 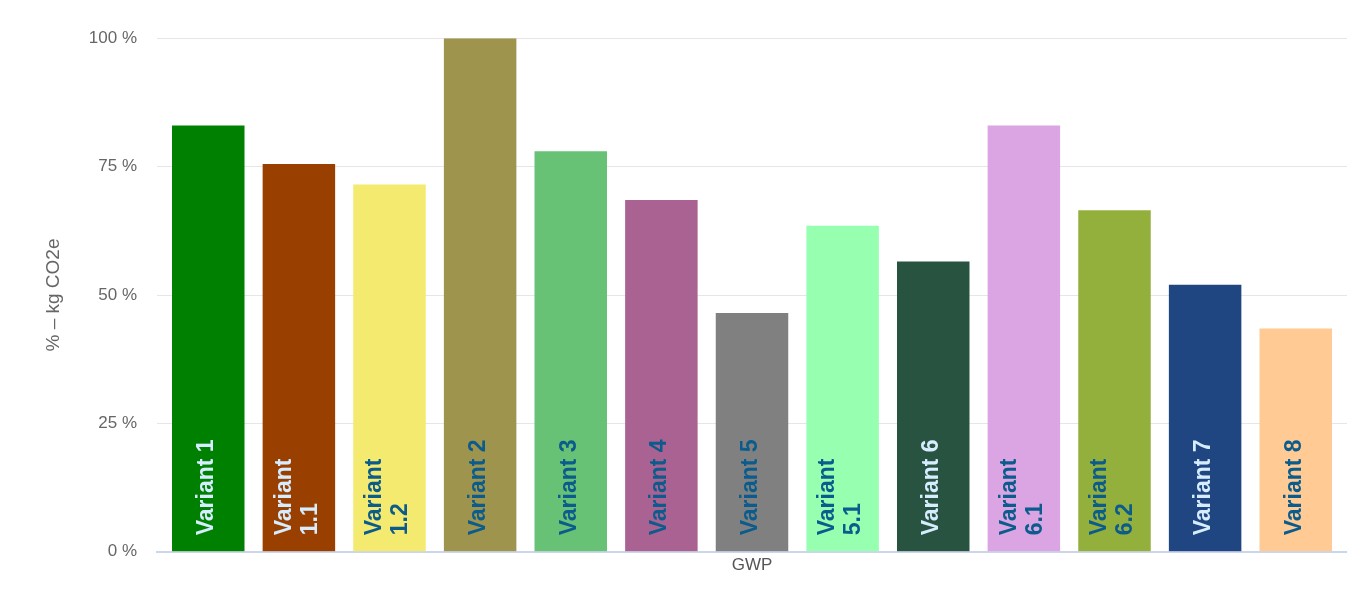 What do you see at coordinates (567, 487) in the screenshot?
I see `series-label: Variant 3` at bounding box center [567, 487].